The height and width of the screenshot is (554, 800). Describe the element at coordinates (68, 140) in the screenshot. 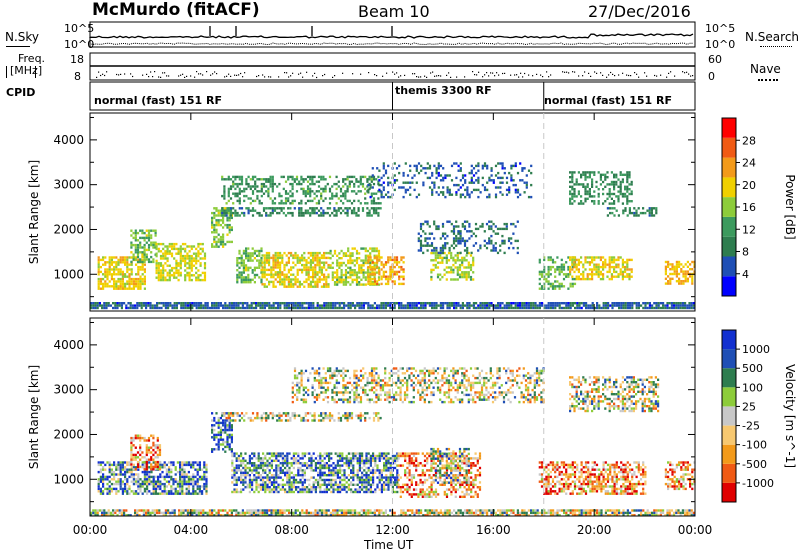

I see `y-tick-label: 4000` at that location.